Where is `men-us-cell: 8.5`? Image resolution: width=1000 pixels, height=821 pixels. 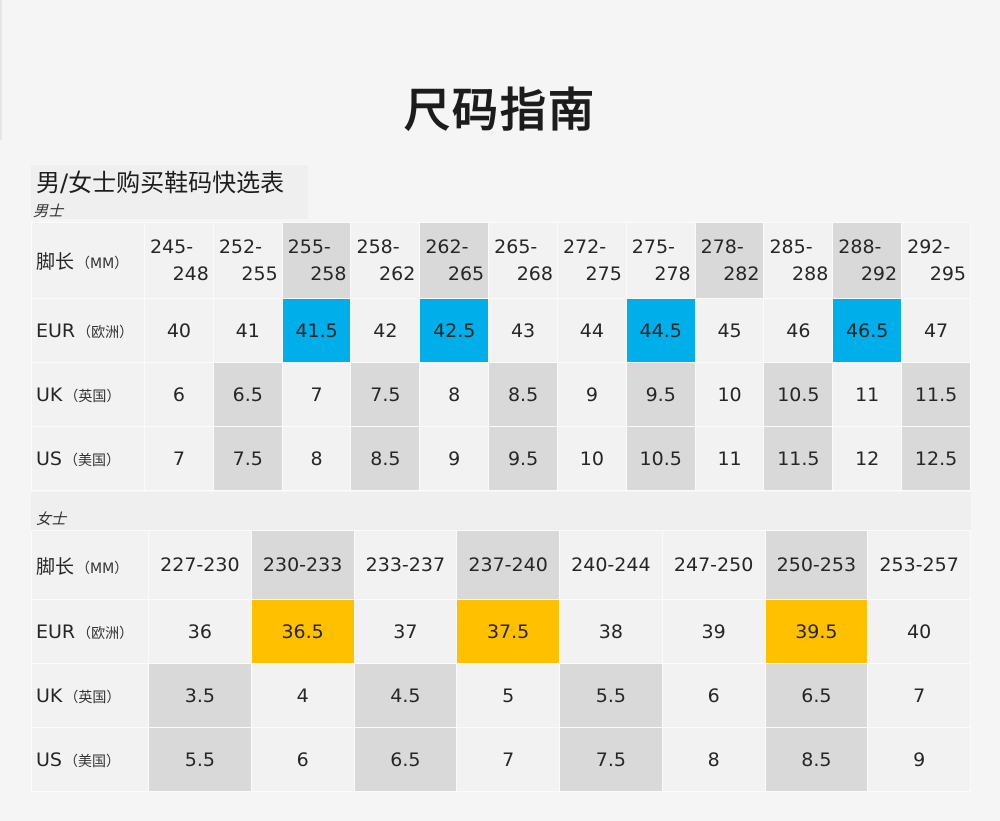
men-us-cell: 8.5 is located at coordinates (385, 458).